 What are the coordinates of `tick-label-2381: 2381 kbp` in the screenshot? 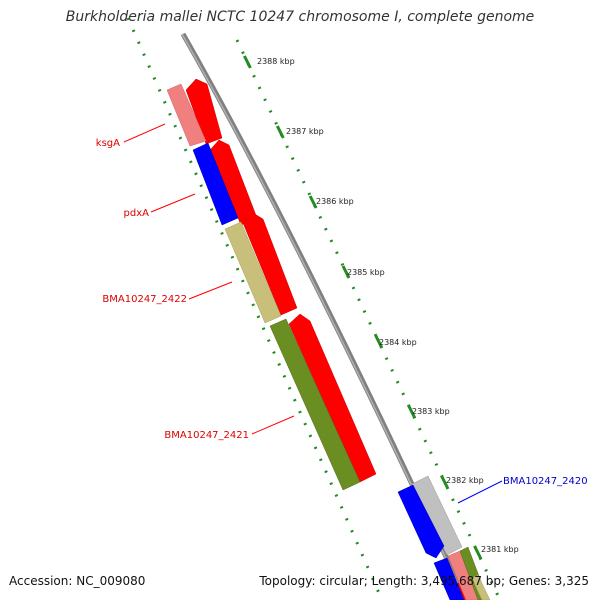 It's located at (500, 549).